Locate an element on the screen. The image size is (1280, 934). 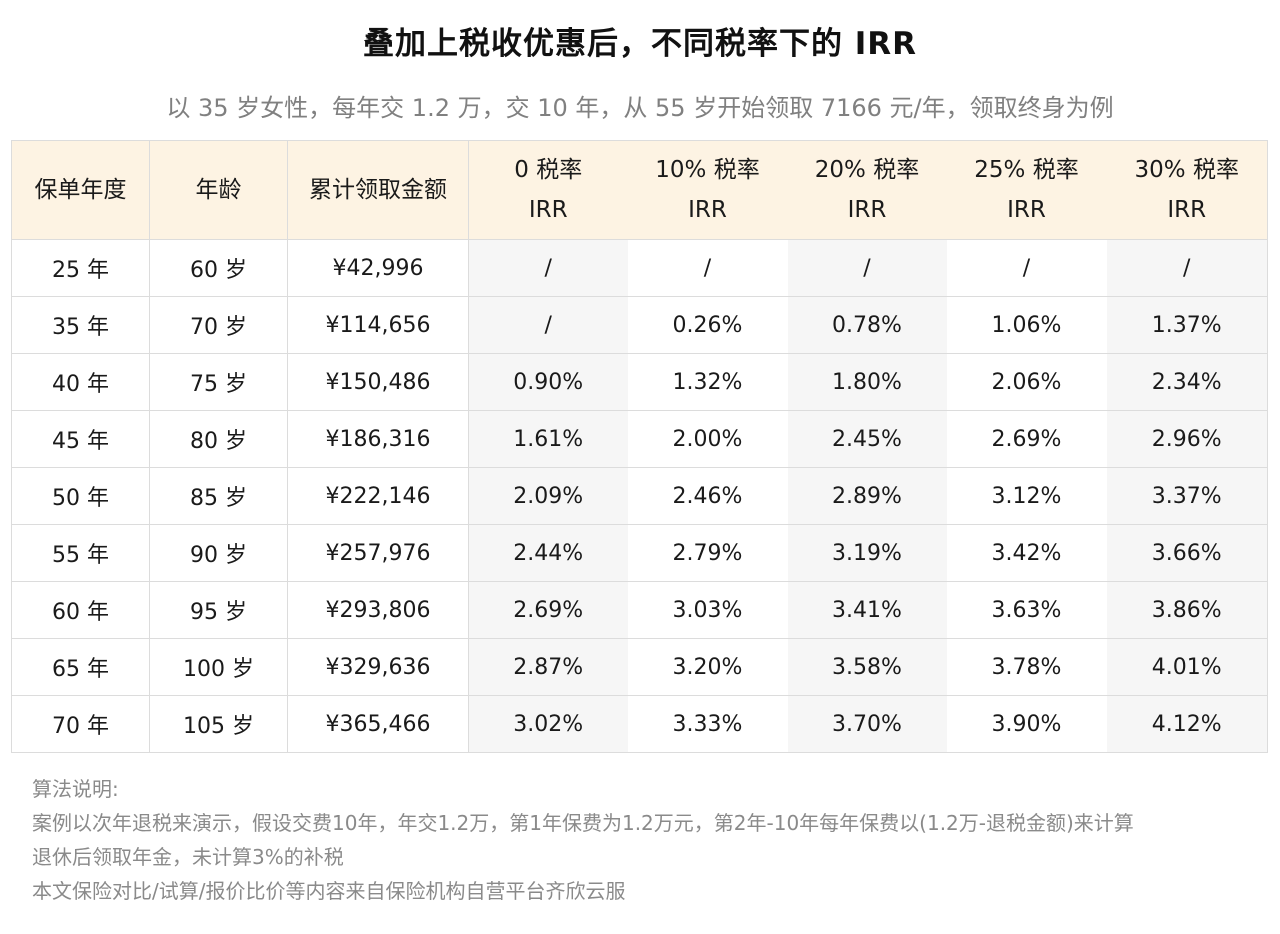
cell-irr-rate-25: 3.42% is located at coordinates (1026, 553).